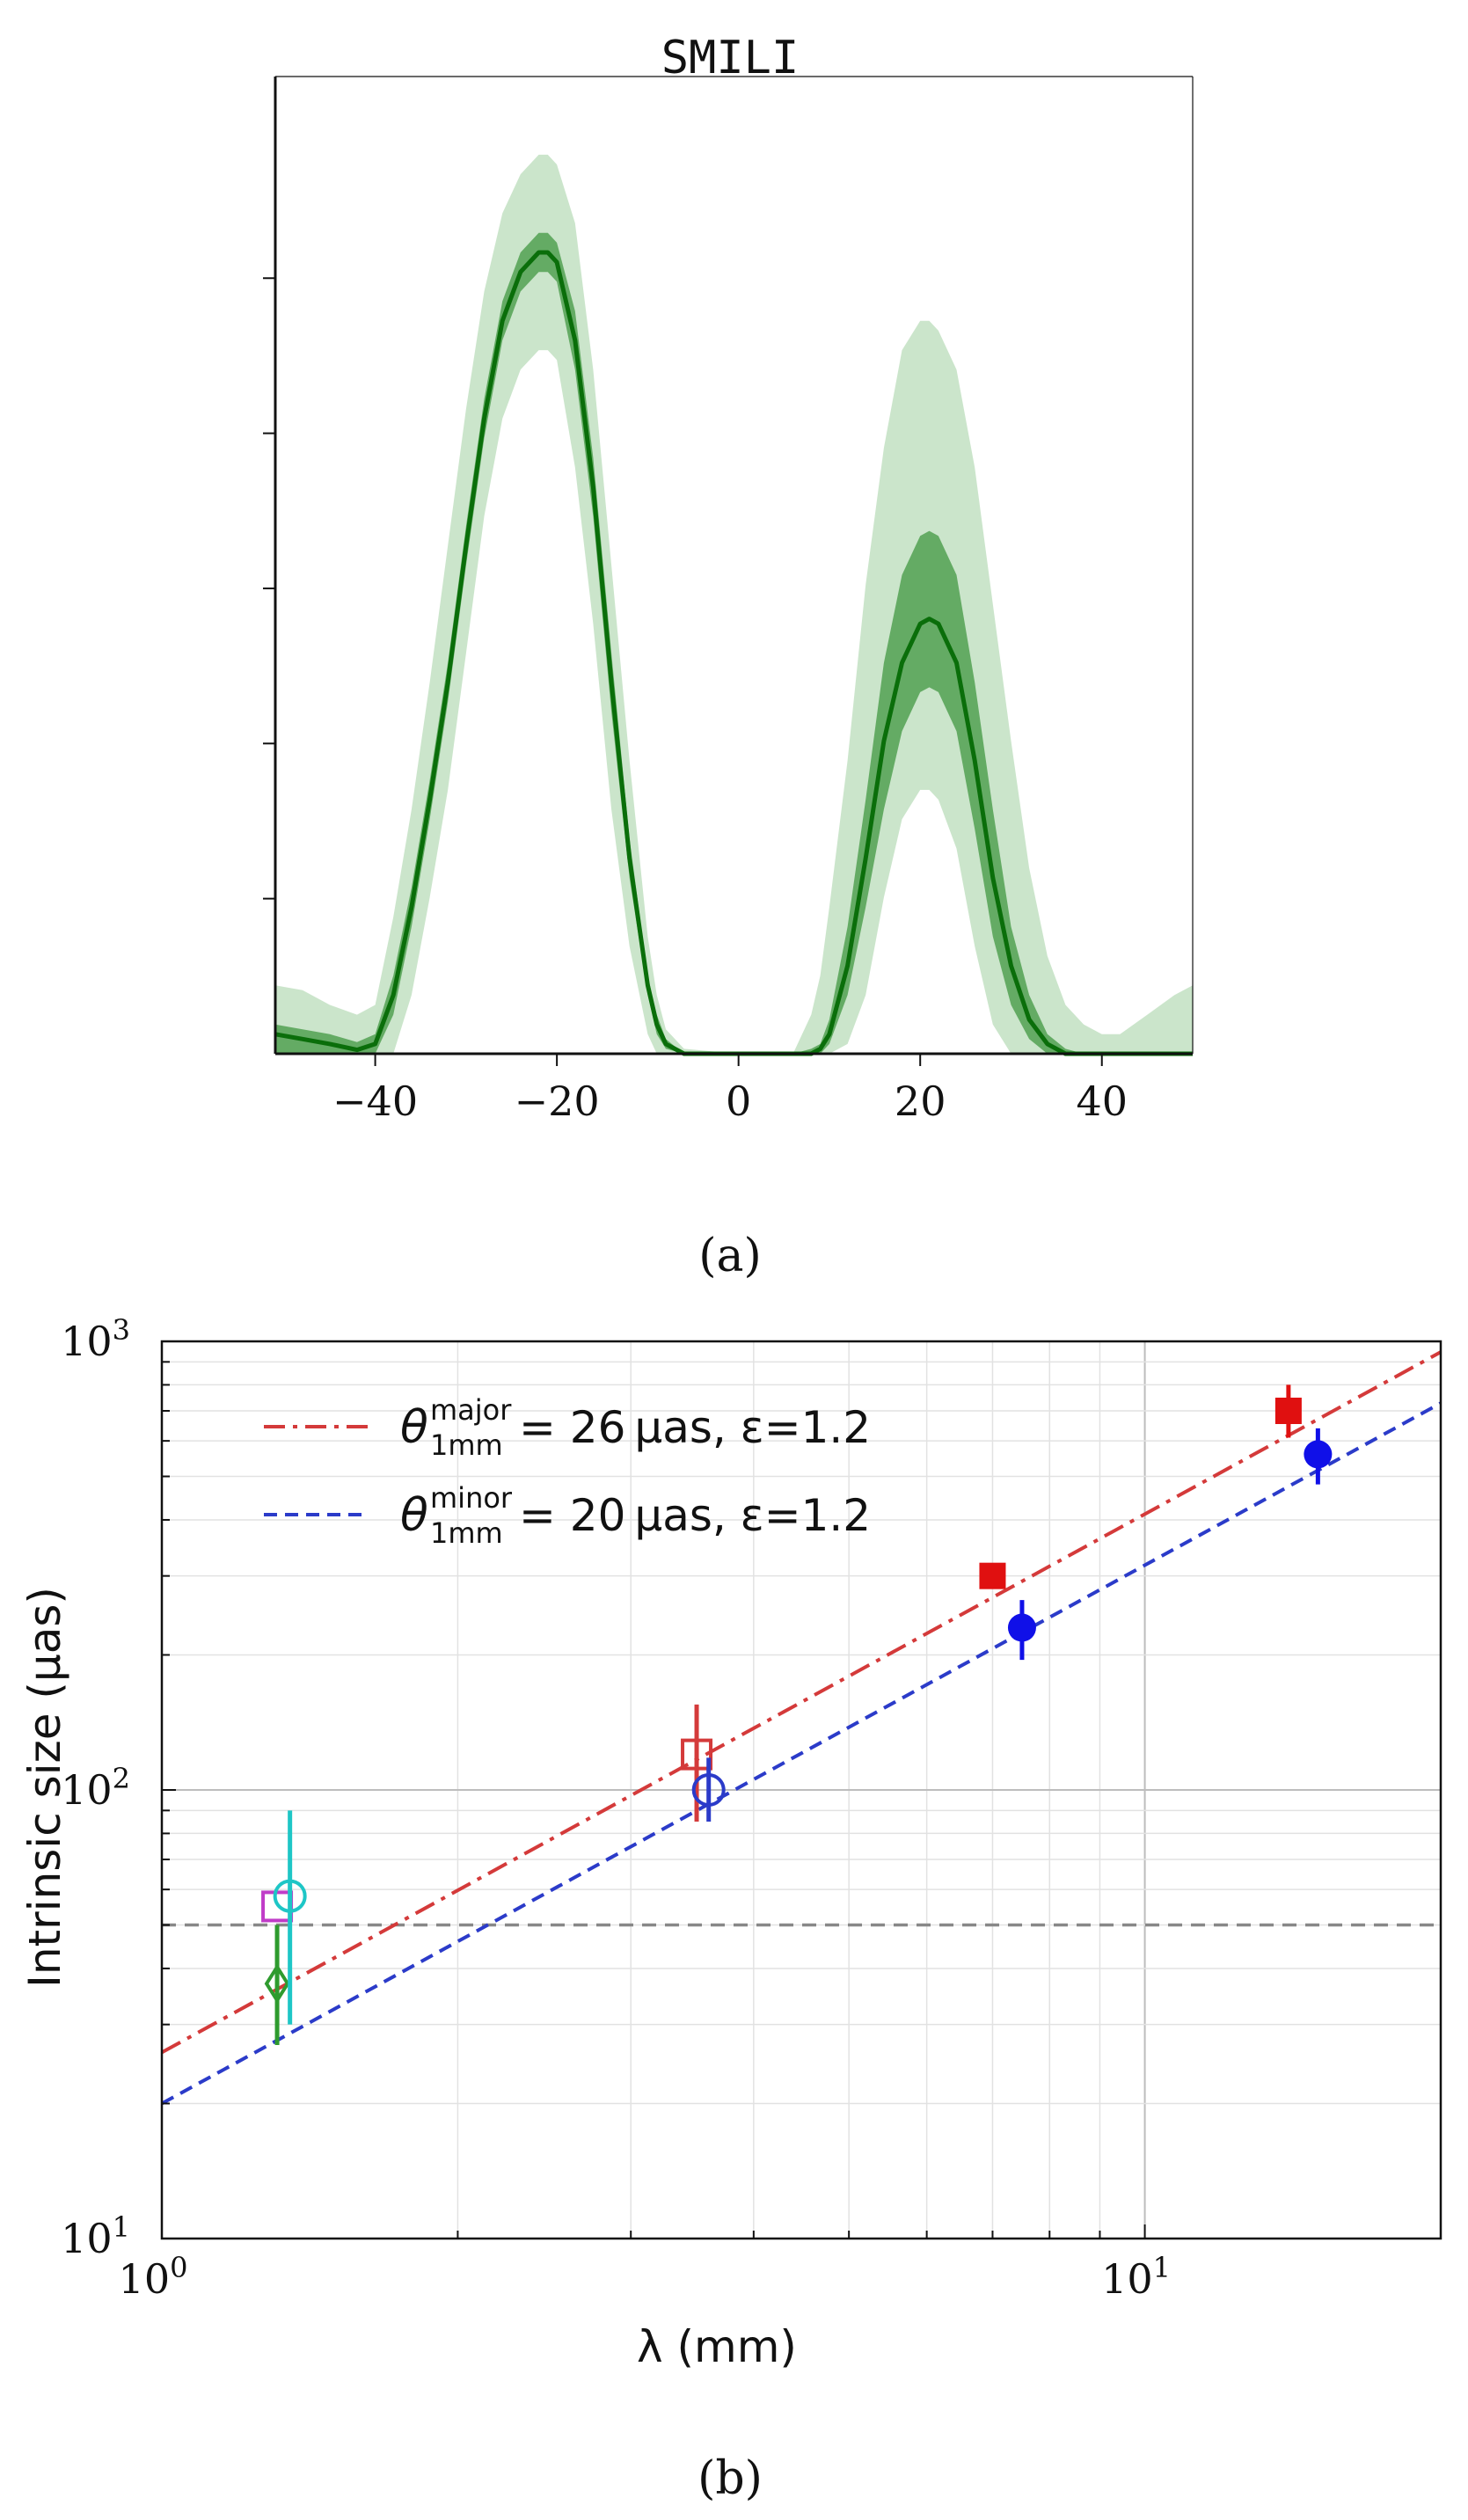 This screenshot has height=2520, width=1468. Describe the element at coordinates (375, 1101) in the screenshot. I see `x-tick-label: −40` at that location.